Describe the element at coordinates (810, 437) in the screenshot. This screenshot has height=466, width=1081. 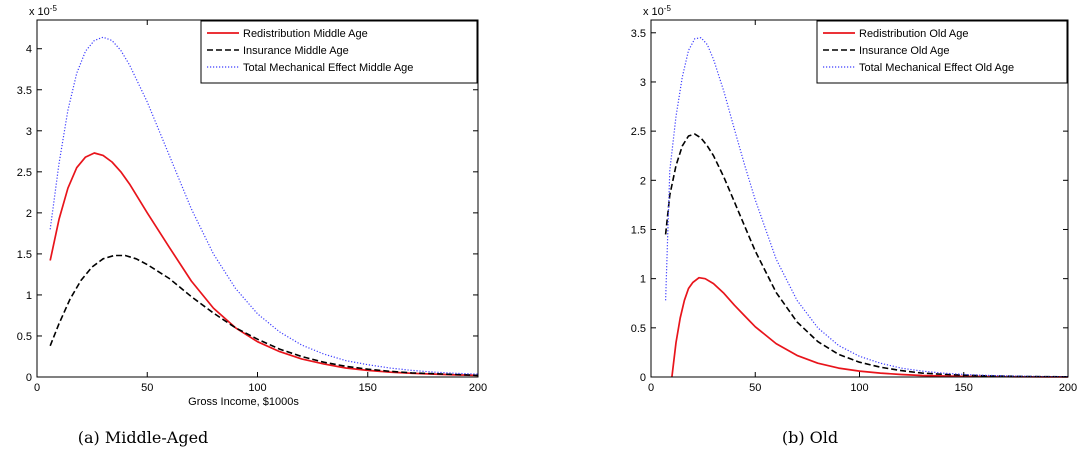
I see `figure-caption: (b) Old` at that location.